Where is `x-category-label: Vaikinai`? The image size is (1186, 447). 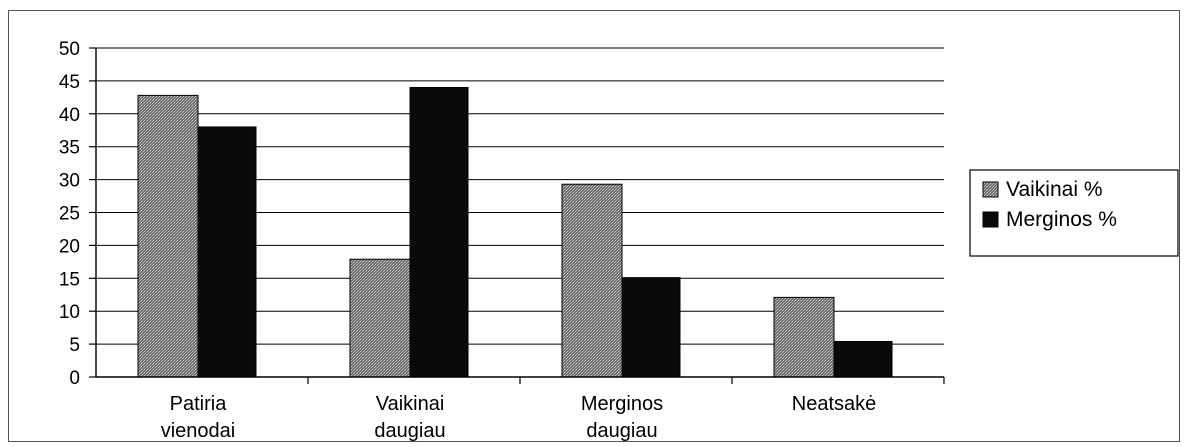 x-category-label: Vaikinai is located at coordinates (410, 404).